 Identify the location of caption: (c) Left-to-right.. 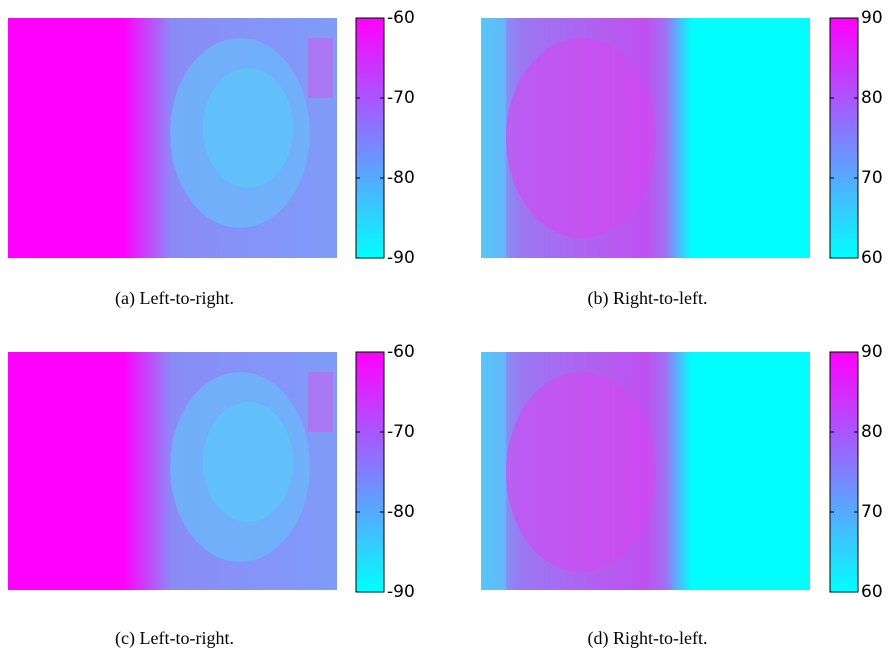
(174, 638).